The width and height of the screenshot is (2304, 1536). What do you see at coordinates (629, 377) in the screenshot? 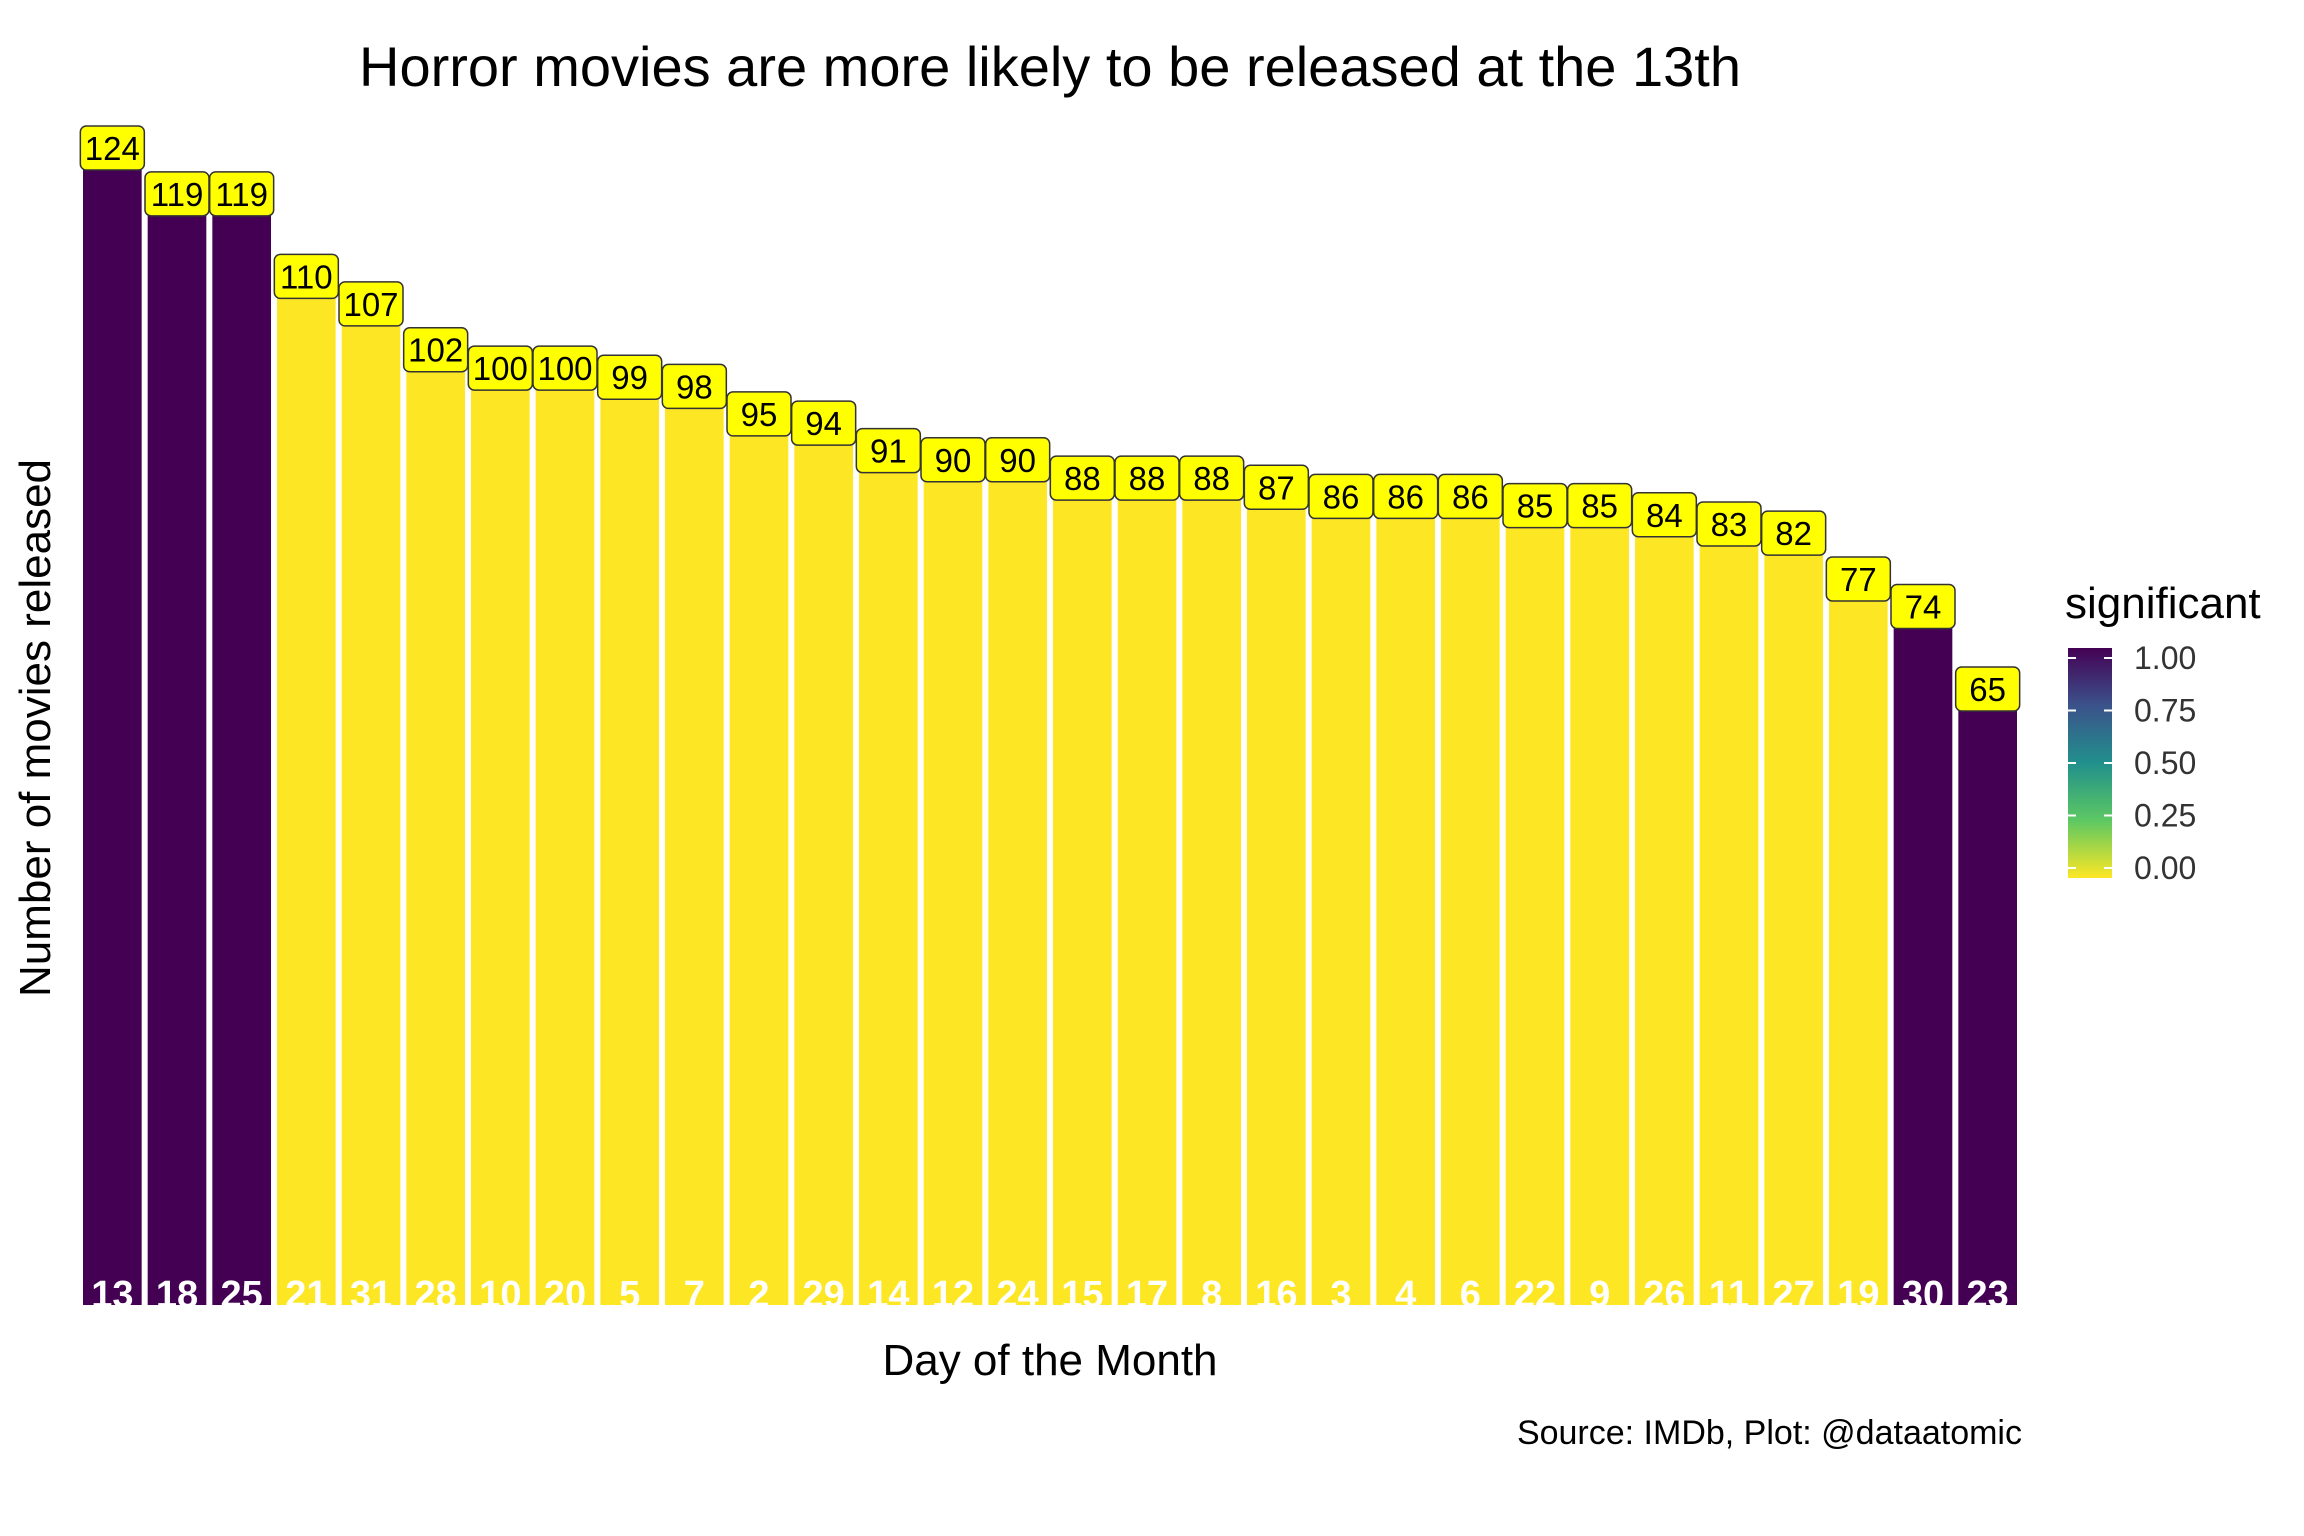
I see `value-label: 99` at bounding box center [629, 377].